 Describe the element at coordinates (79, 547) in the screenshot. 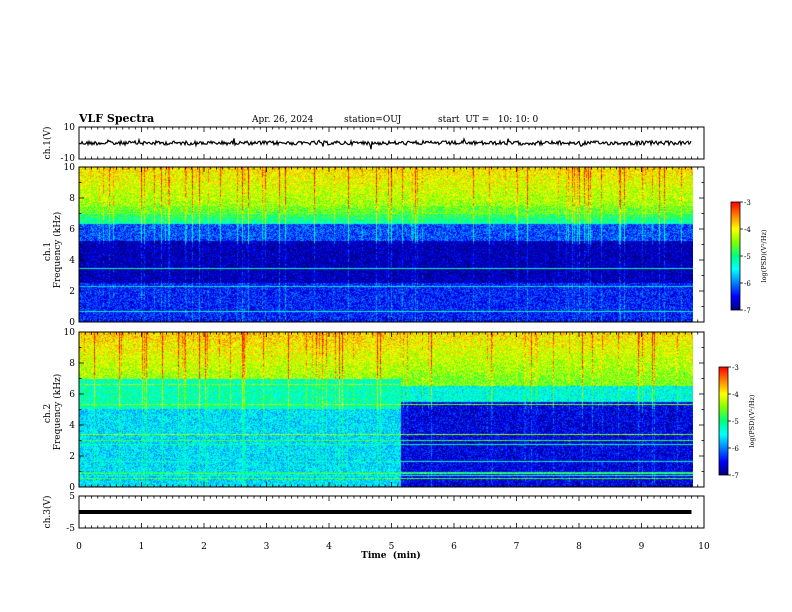

I see `x-tick-label-0: 0` at that location.